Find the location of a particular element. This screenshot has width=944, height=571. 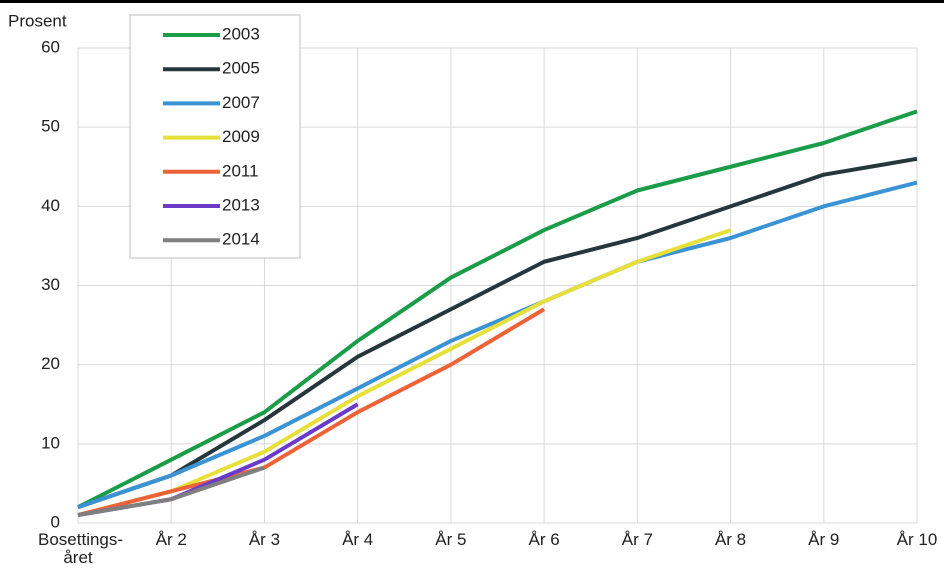

x-tick-label: År 7 is located at coordinates (637, 539).